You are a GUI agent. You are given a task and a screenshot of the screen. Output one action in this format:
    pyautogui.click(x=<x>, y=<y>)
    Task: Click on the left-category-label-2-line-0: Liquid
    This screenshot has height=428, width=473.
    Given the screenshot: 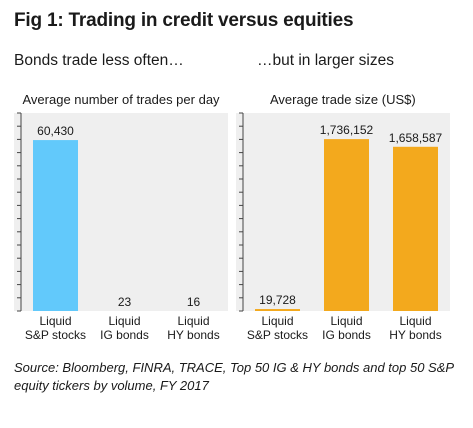 What is the action you would take?
    pyautogui.click(x=193, y=321)
    